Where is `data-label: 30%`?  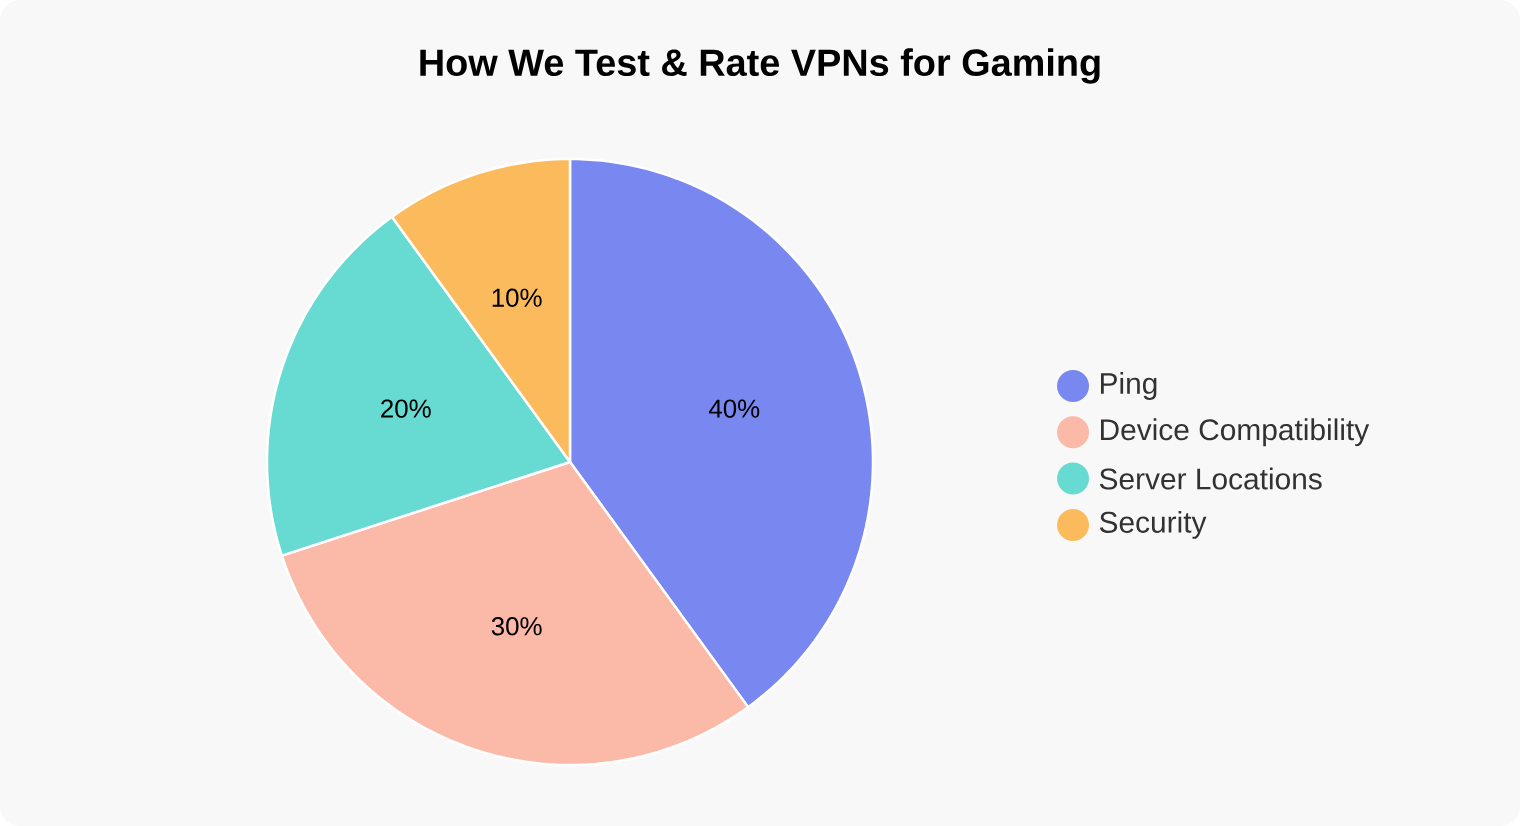
data-label: 30% is located at coordinates (516, 626).